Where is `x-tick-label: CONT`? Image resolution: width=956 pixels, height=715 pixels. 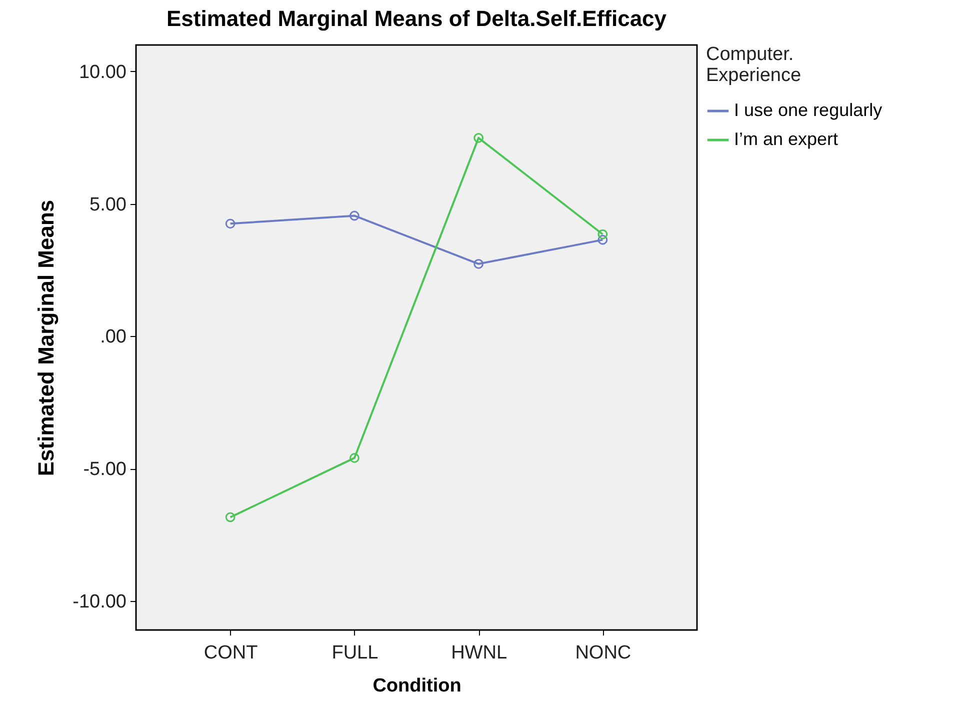
x-tick-label: CONT is located at coordinates (231, 653).